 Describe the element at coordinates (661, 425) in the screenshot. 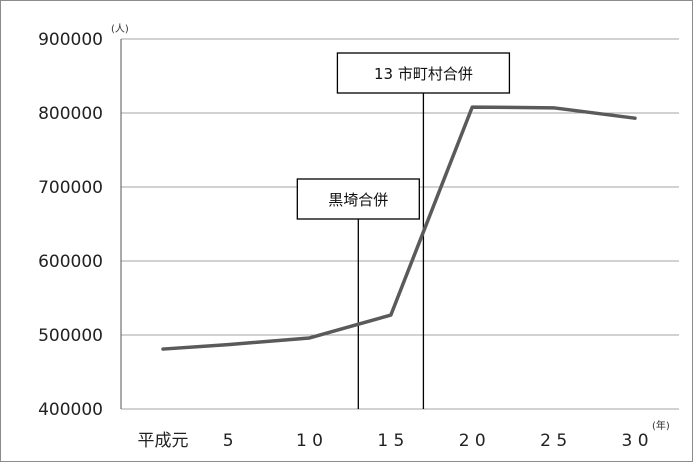

I see `x-unit-label: (年)` at that location.